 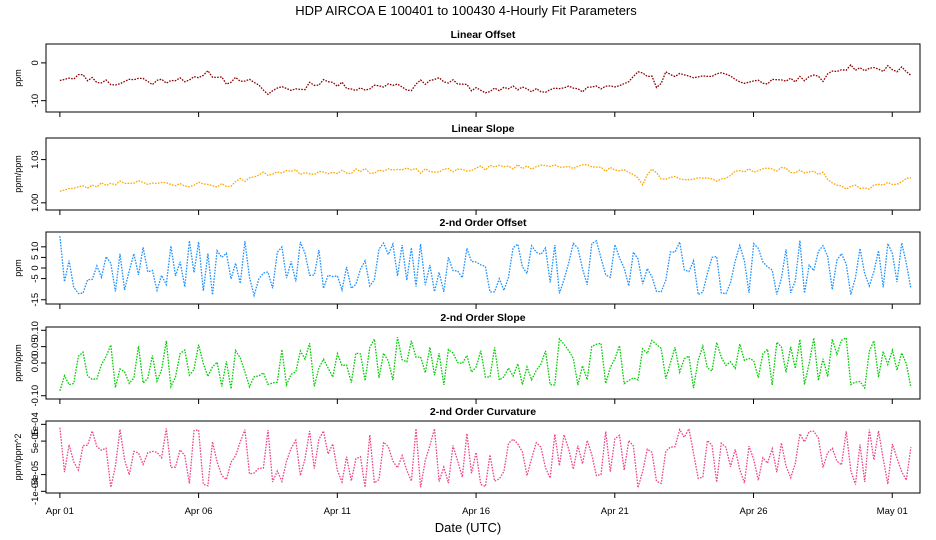 I want to click on panel-title: Linear Offset, so click(x=483, y=35).